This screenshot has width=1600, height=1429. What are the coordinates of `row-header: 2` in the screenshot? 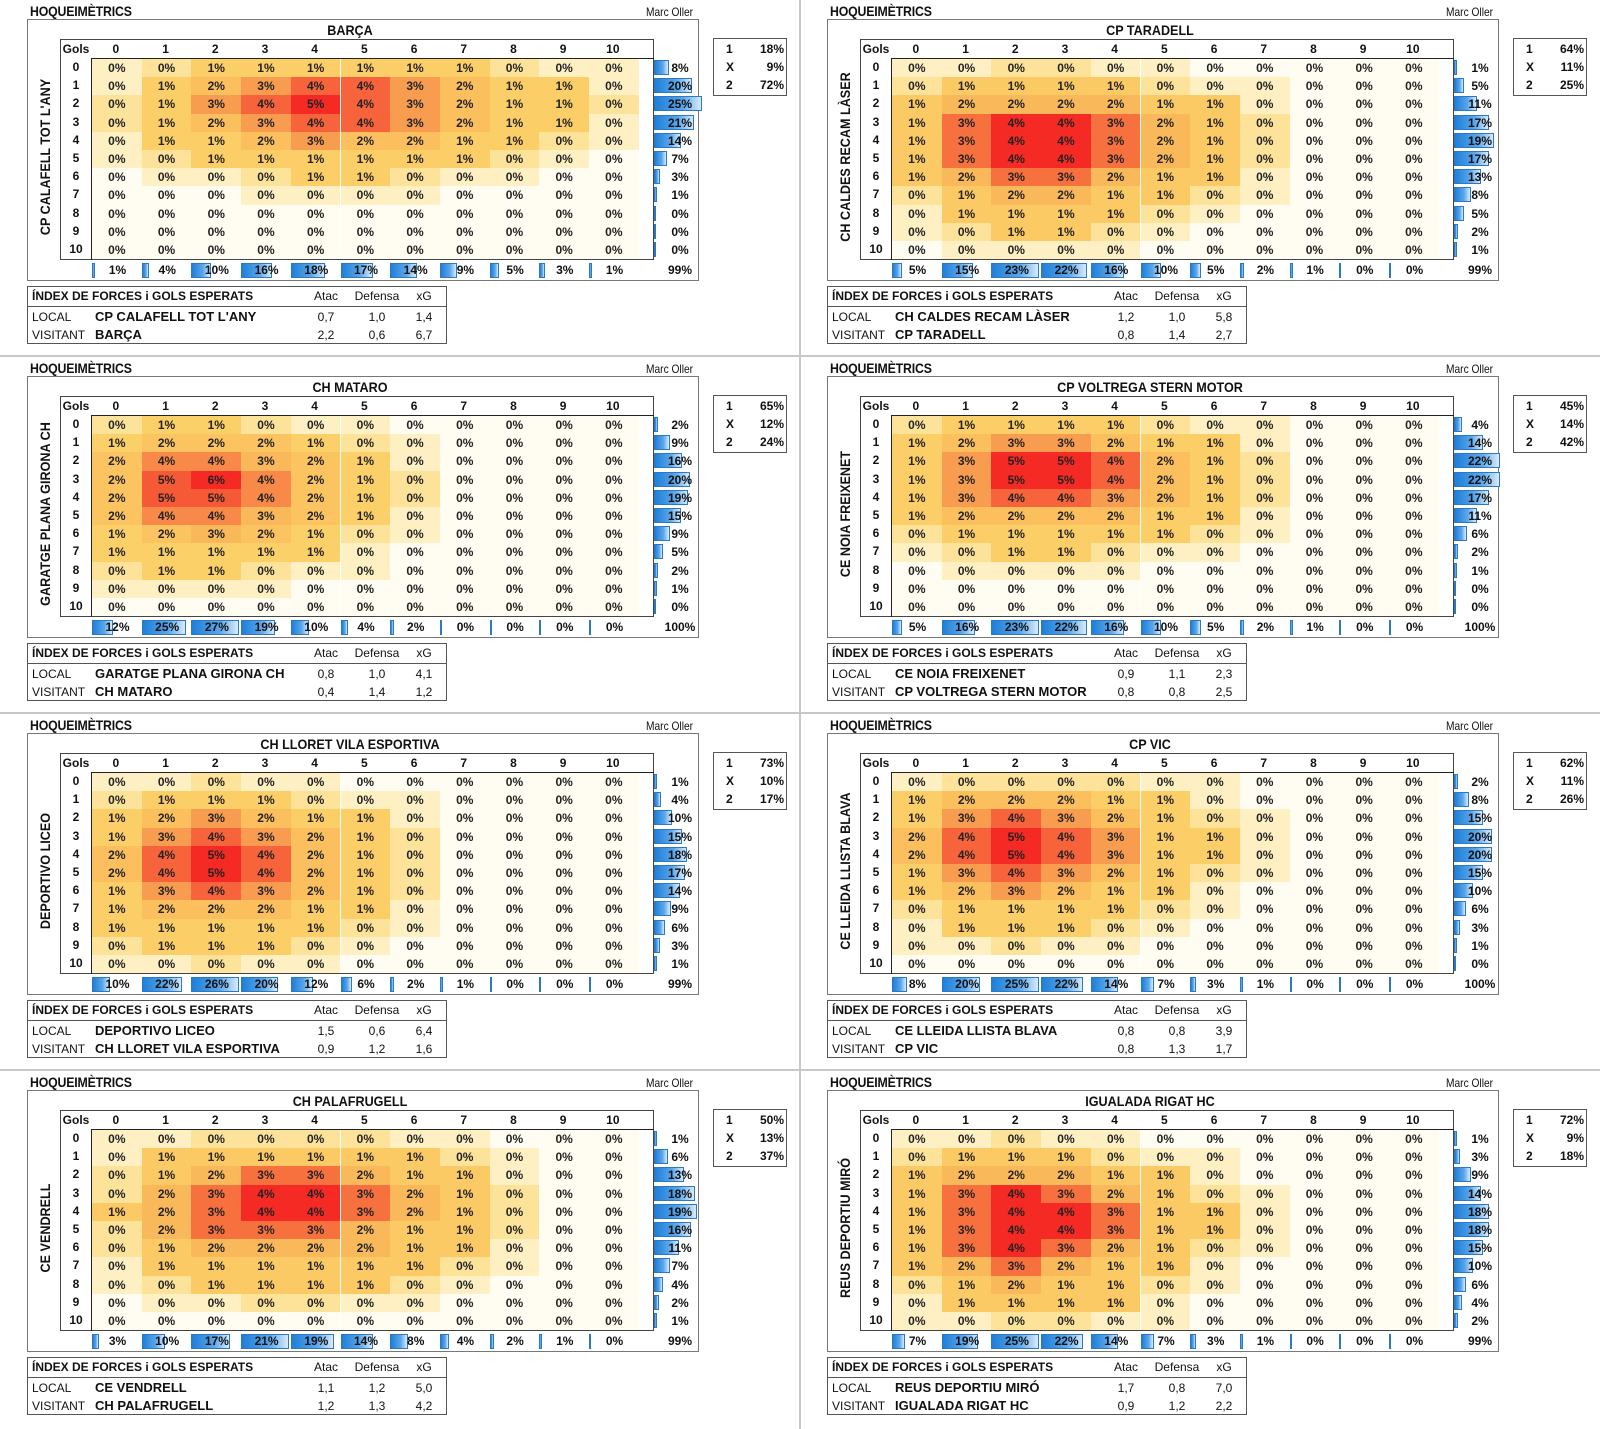 It's located at (76, 103).